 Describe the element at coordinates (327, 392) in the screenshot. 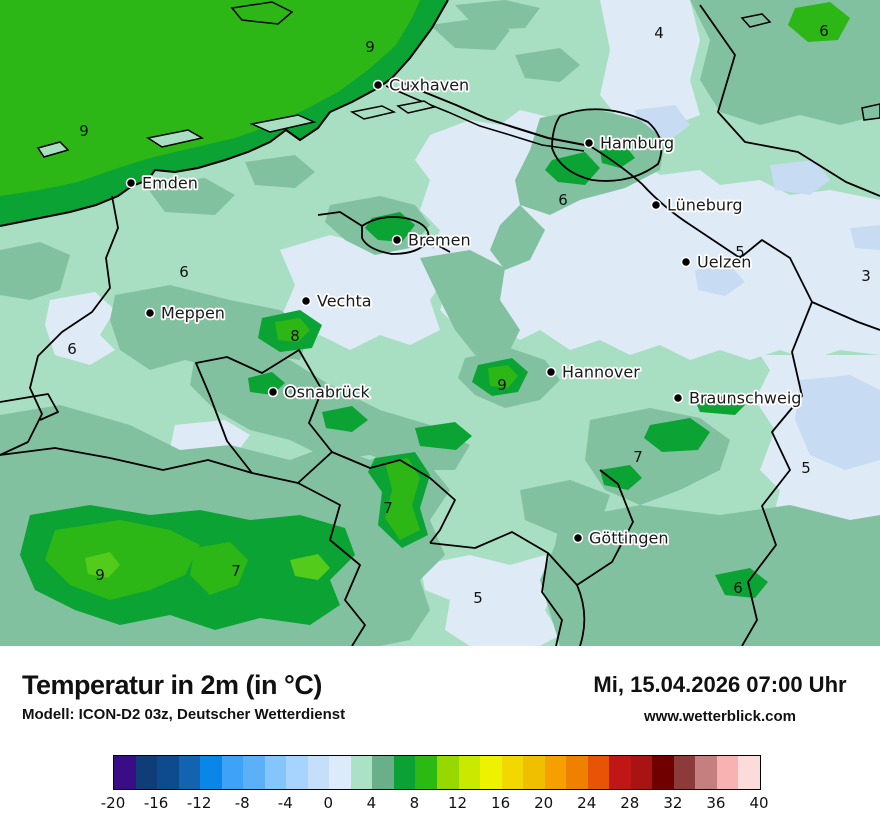

I see `city-label: Osnabrück` at that location.